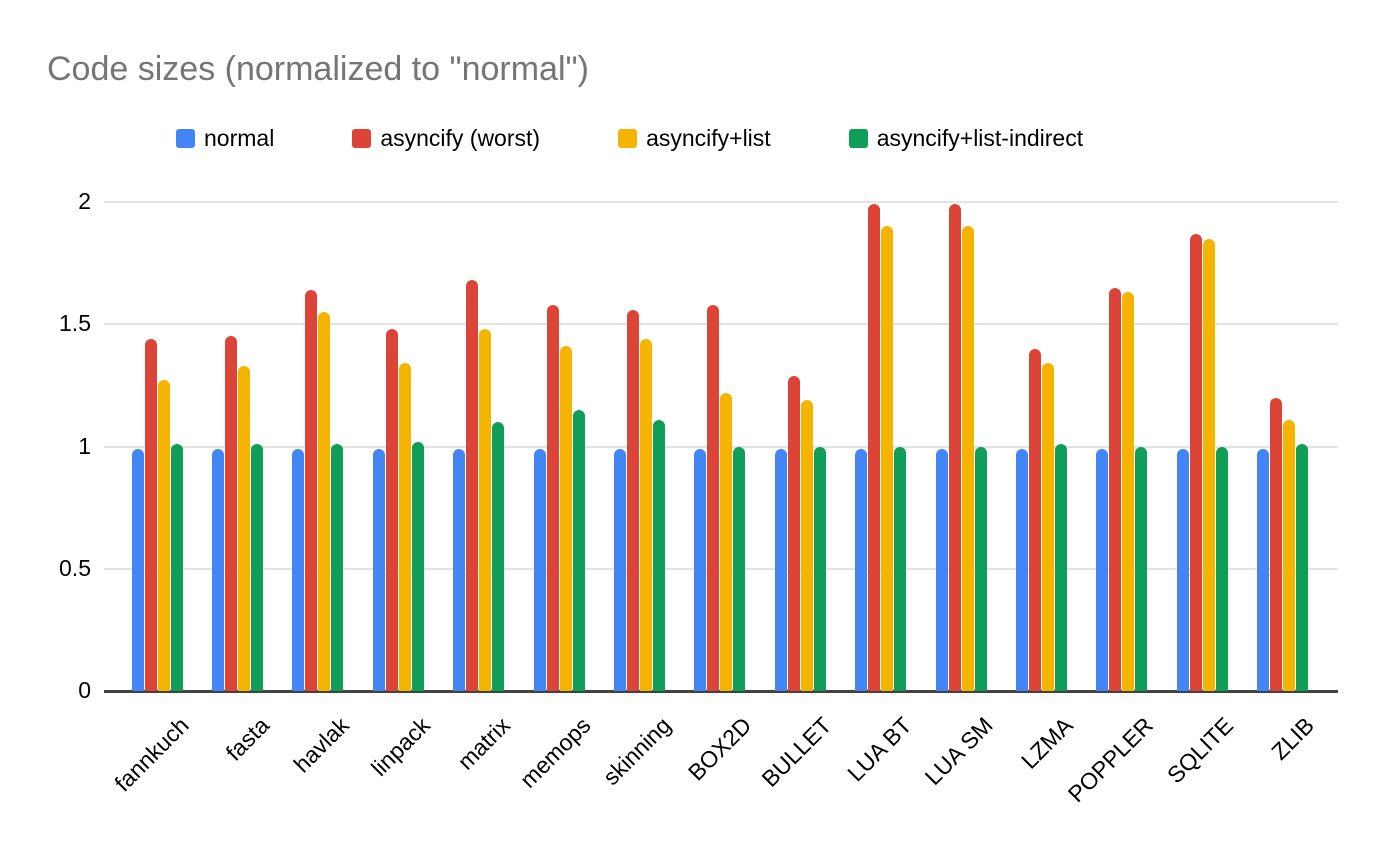 This screenshot has height=852, width=1379. Describe the element at coordinates (1276, 544) in the screenshot. I see `bar-asyncify-worst-zlib` at that location.